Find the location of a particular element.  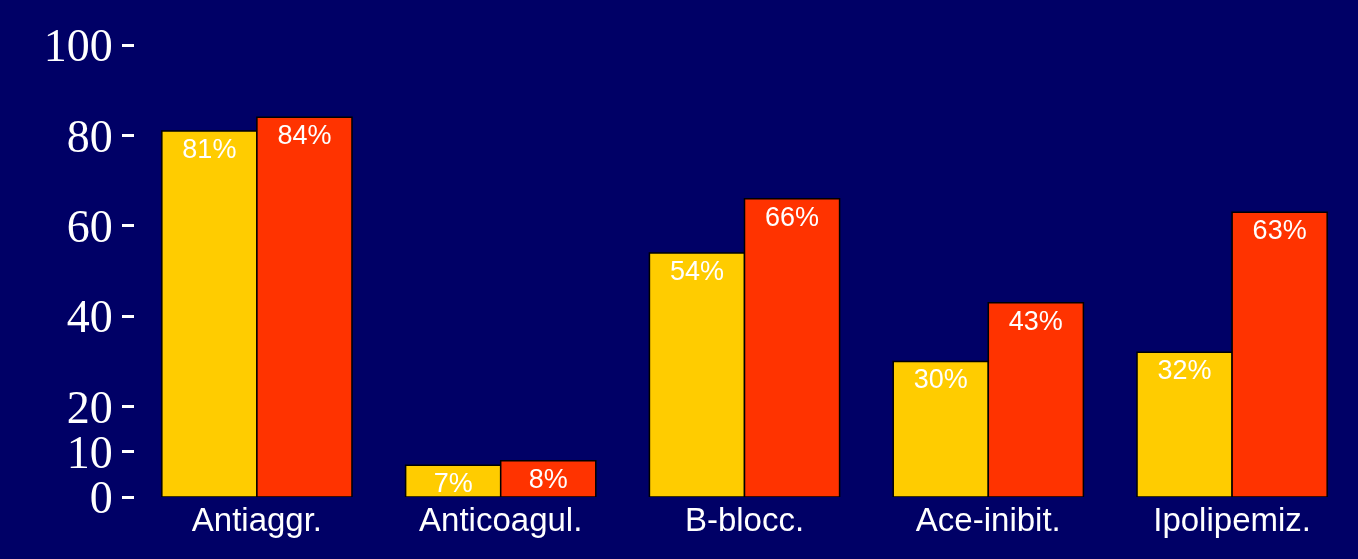

data-label: 43% is located at coordinates (1035, 320).